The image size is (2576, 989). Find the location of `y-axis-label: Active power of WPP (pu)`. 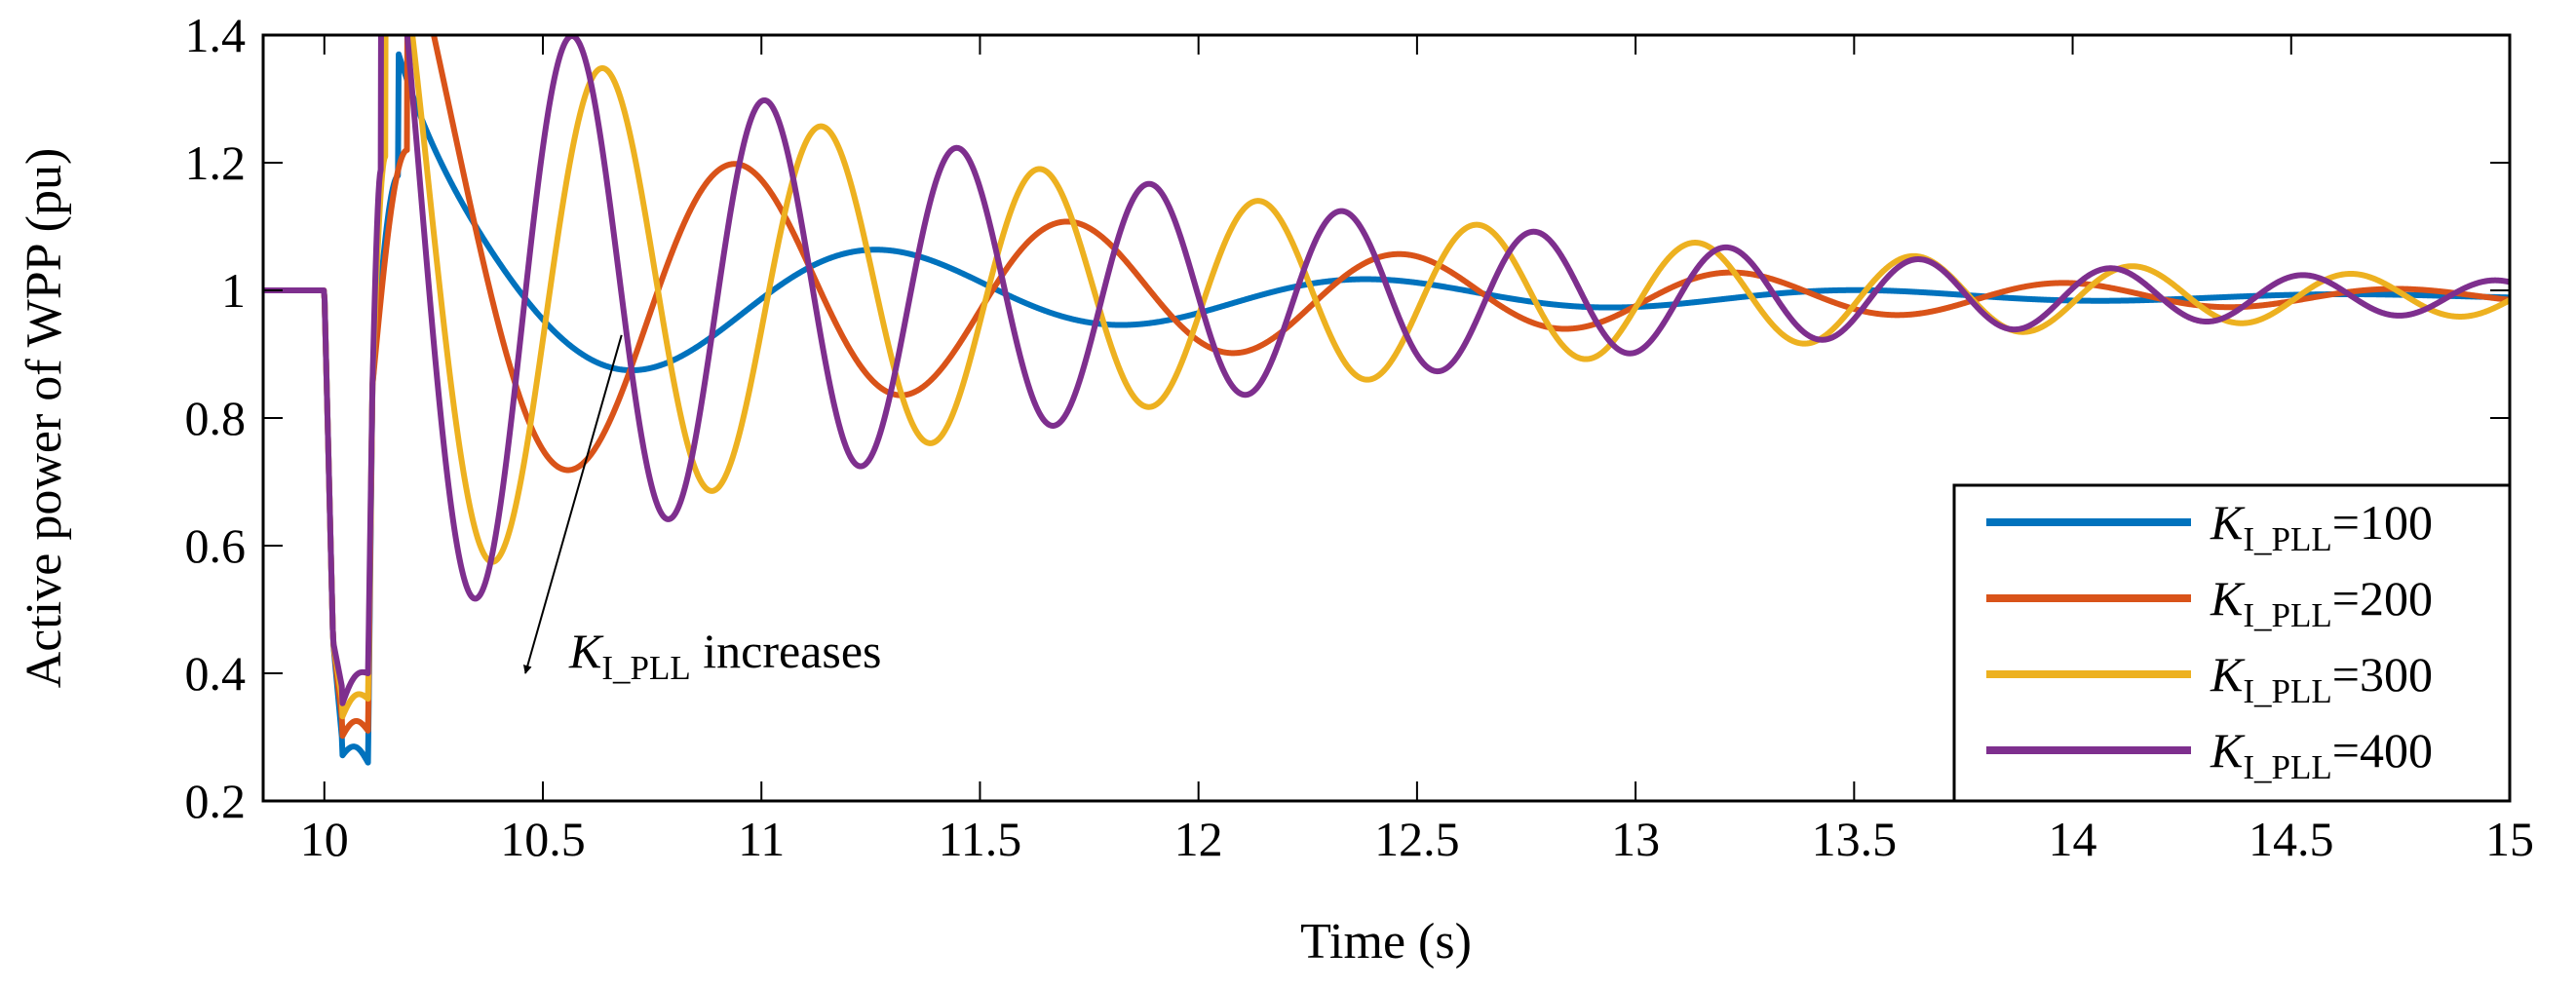

y-axis-label: Active power of WPP (pu) is located at coordinates (44, 418).